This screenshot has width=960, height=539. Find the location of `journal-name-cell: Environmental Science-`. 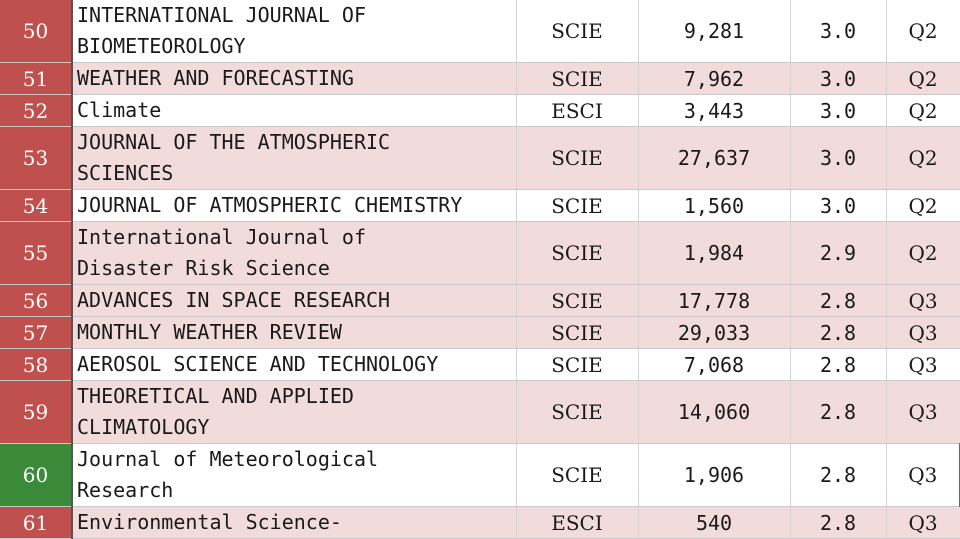

journal-name-cell: Environmental Science- is located at coordinates (294, 522).